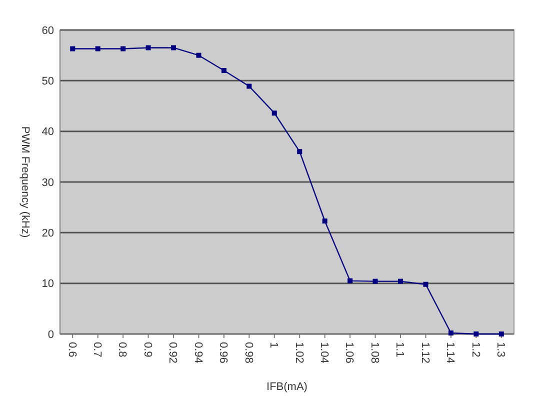 The width and height of the screenshot is (536, 406). What do you see at coordinates (349, 353) in the screenshot?
I see `x-tick-label: 1.06` at bounding box center [349, 353].